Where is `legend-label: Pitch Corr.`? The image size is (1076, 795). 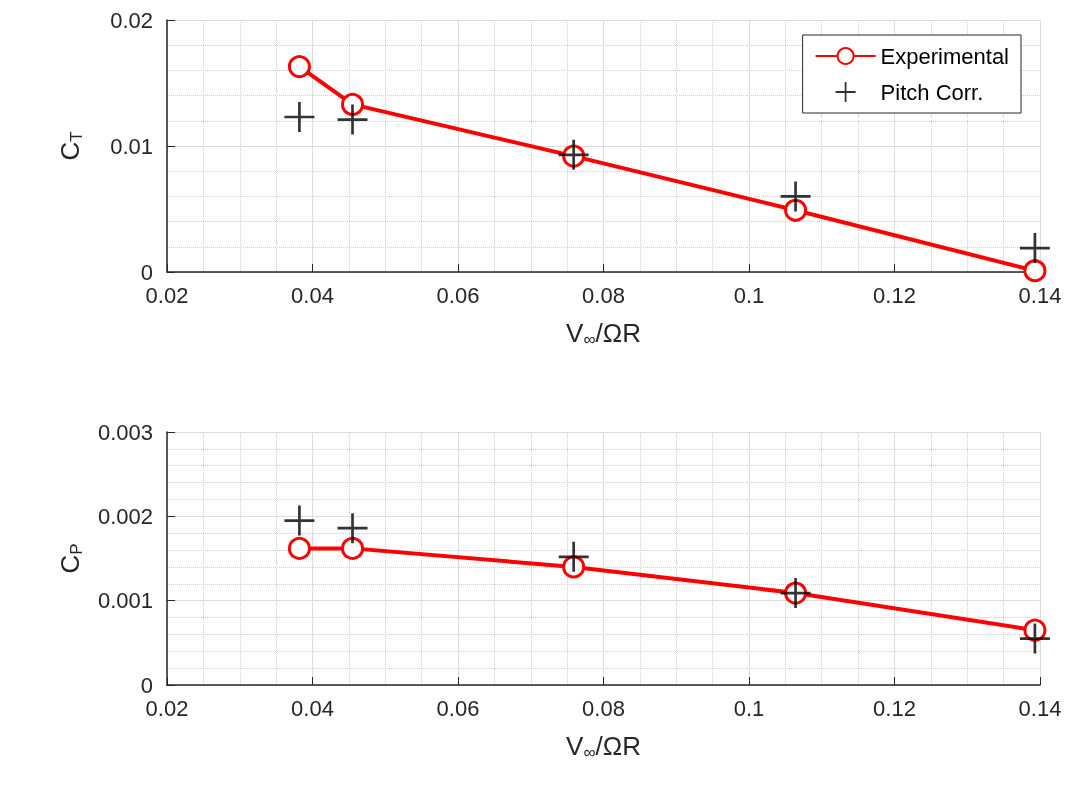 legend-label: Pitch Corr. is located at coordinates (932, 92).